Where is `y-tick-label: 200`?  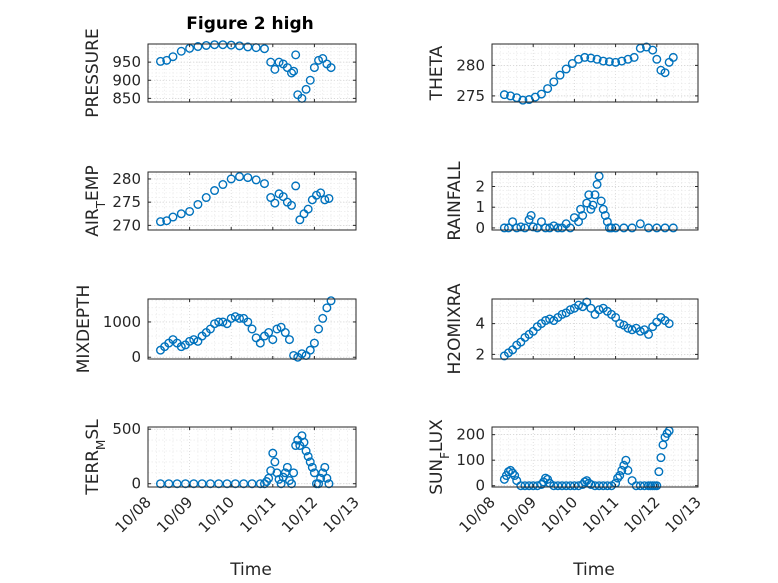
y-tick-label: 200 is located at coordinates (470, 435).